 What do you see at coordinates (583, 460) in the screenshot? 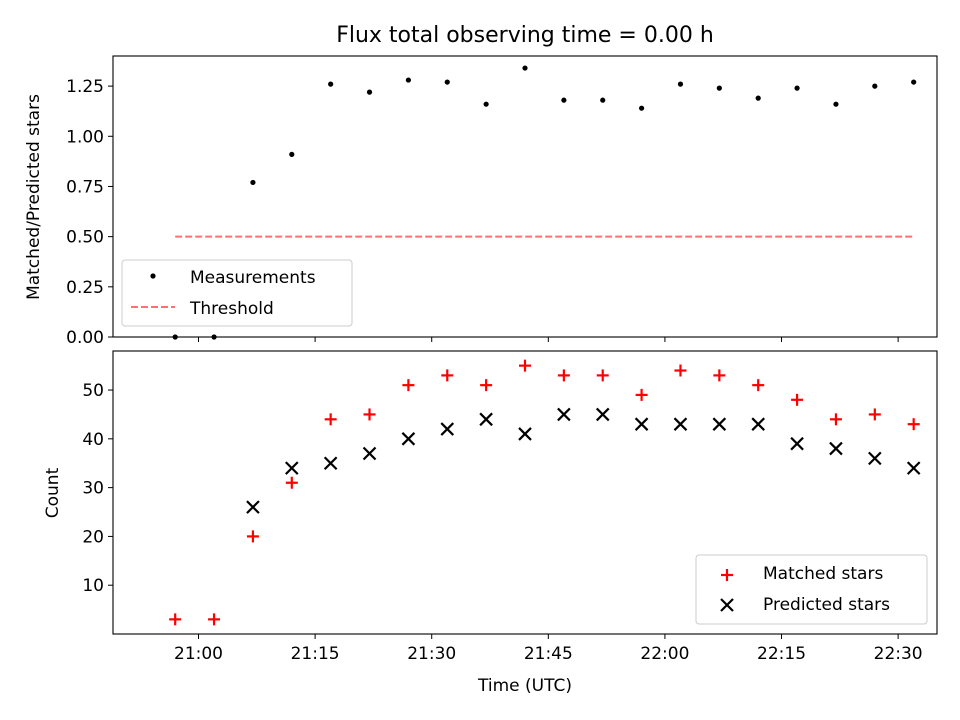
I see `predicted-stars-series` at bounding box center [583, 460].